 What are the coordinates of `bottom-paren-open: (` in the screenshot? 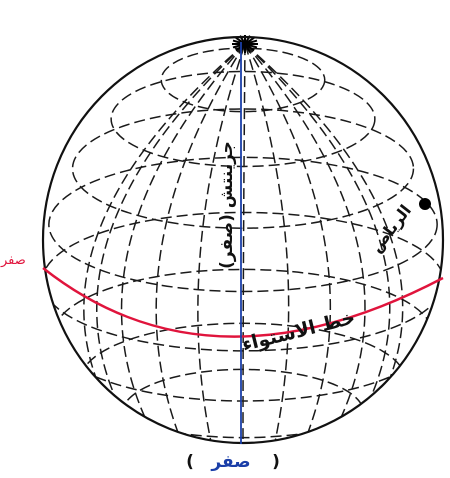 It's located at (190, 462).